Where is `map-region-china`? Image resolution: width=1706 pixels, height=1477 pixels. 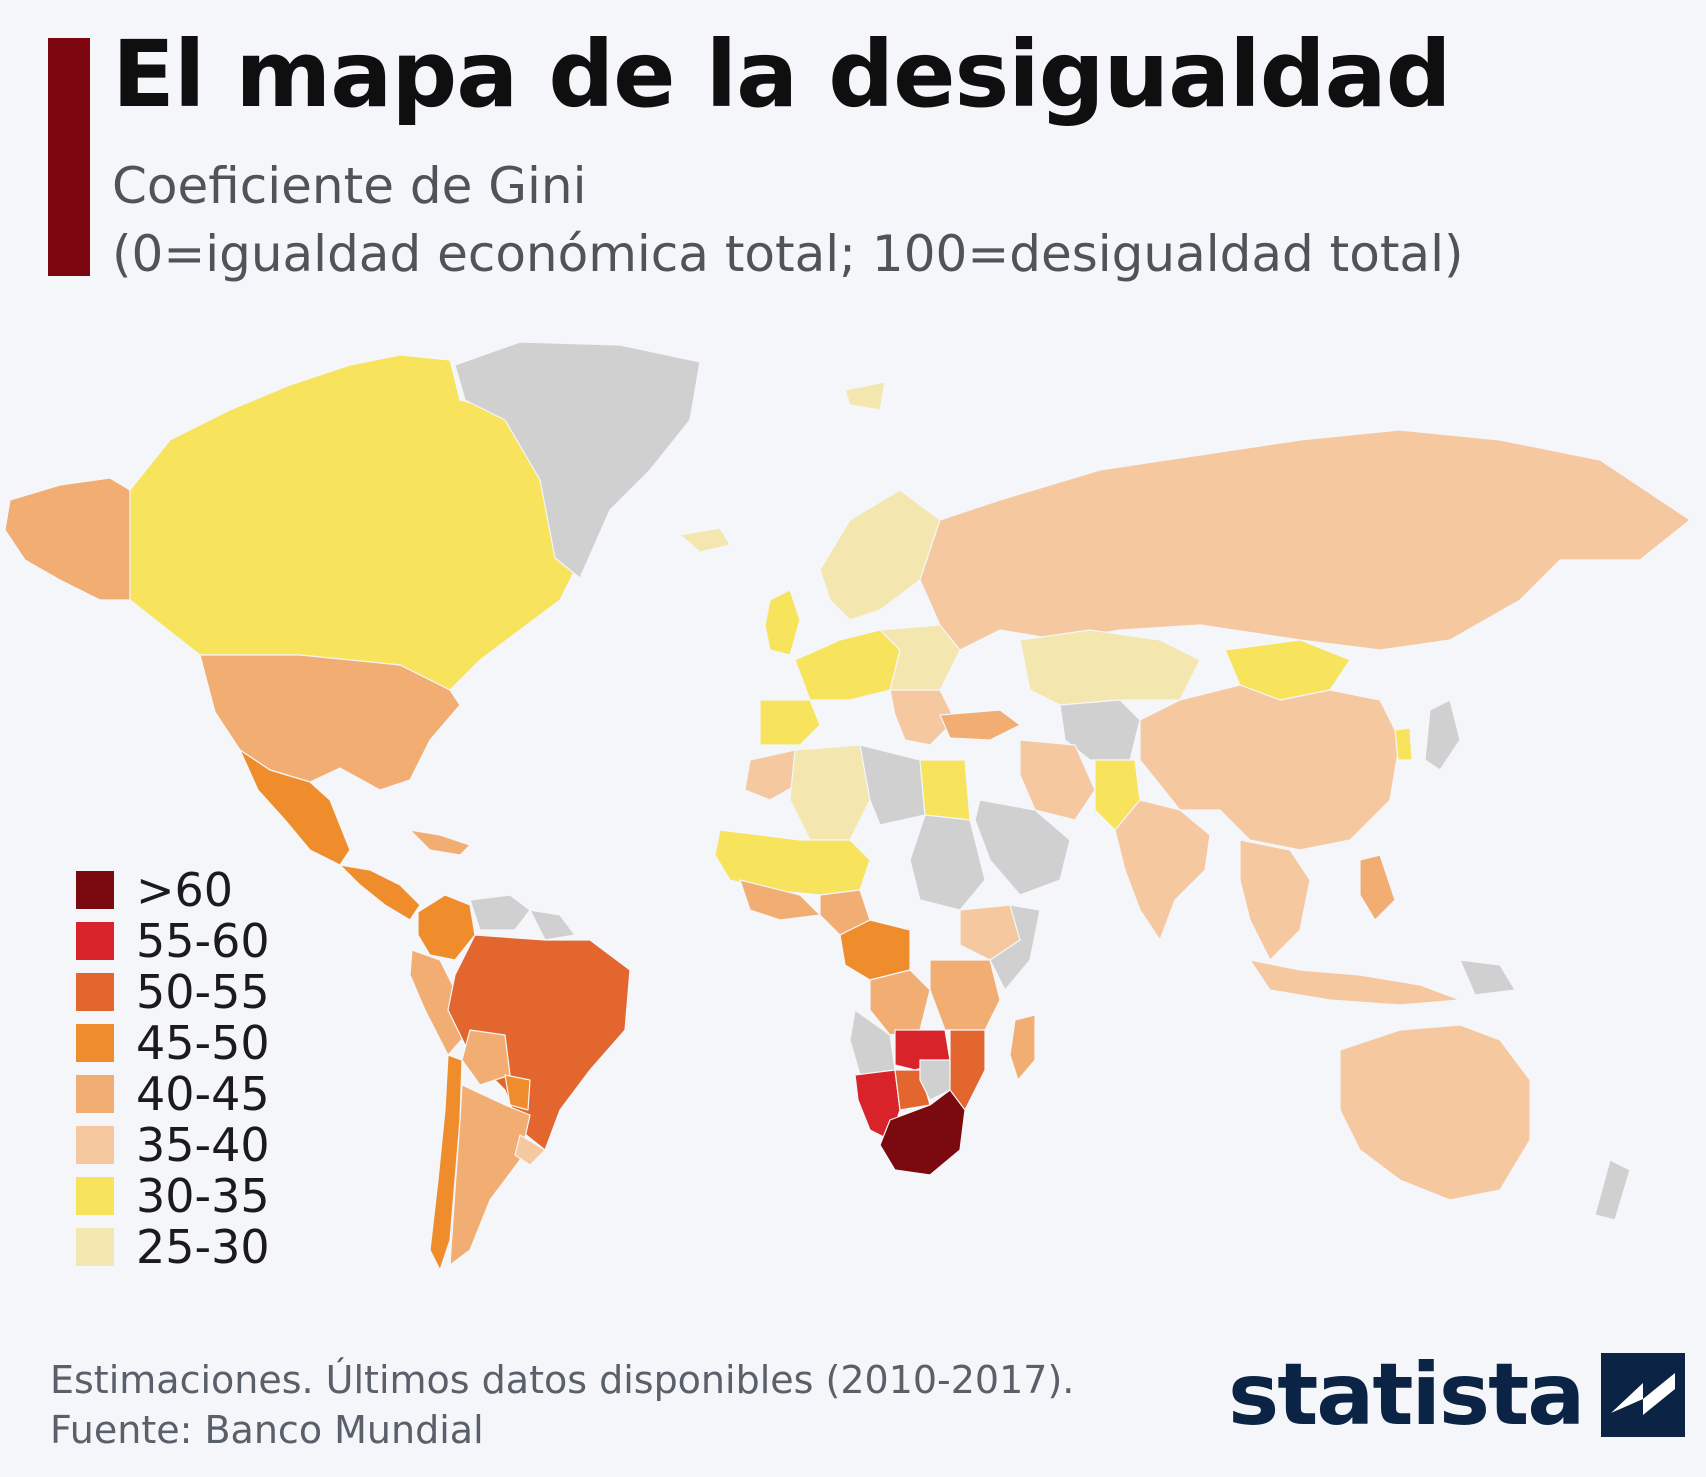
map-region-china is located at coordinates (1270, 767).